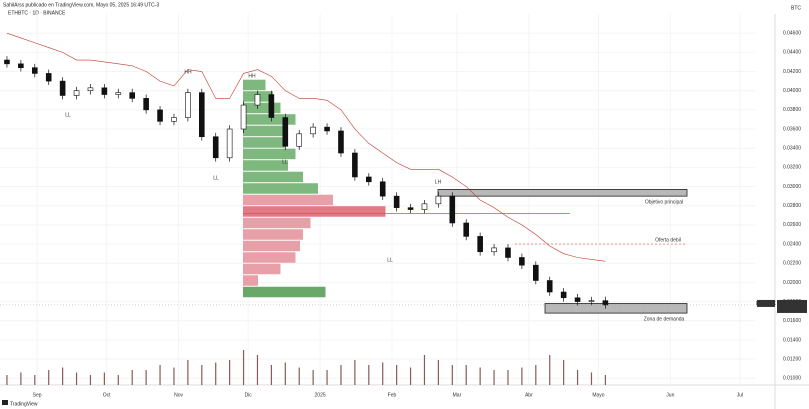 The width and height of the screenshot is (809, 409). I want to click on x-tick-label: 2025, so click(320, 395).